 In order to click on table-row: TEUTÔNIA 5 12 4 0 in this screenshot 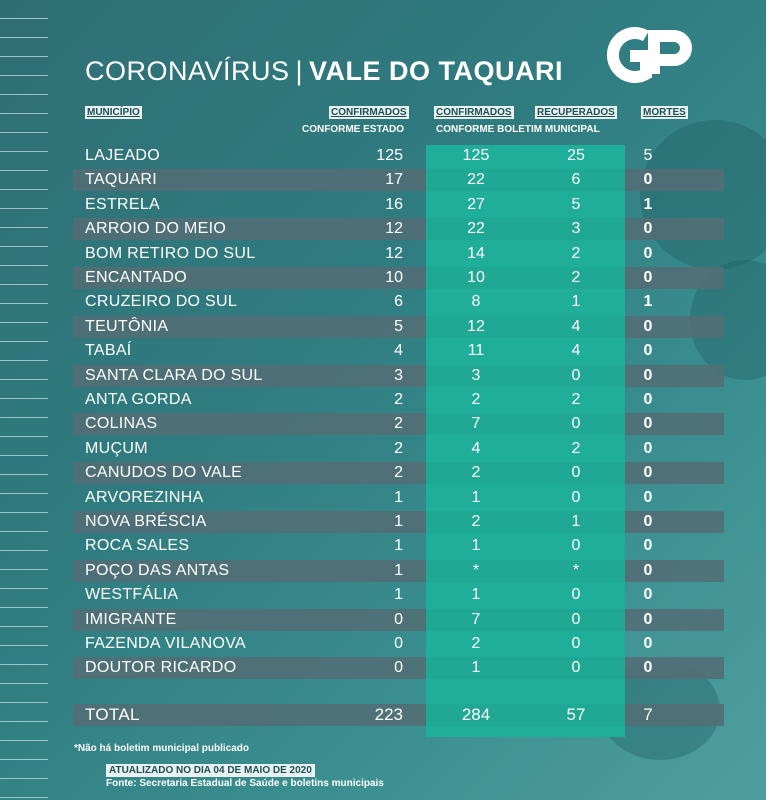, I will do `click(398, 326)`.